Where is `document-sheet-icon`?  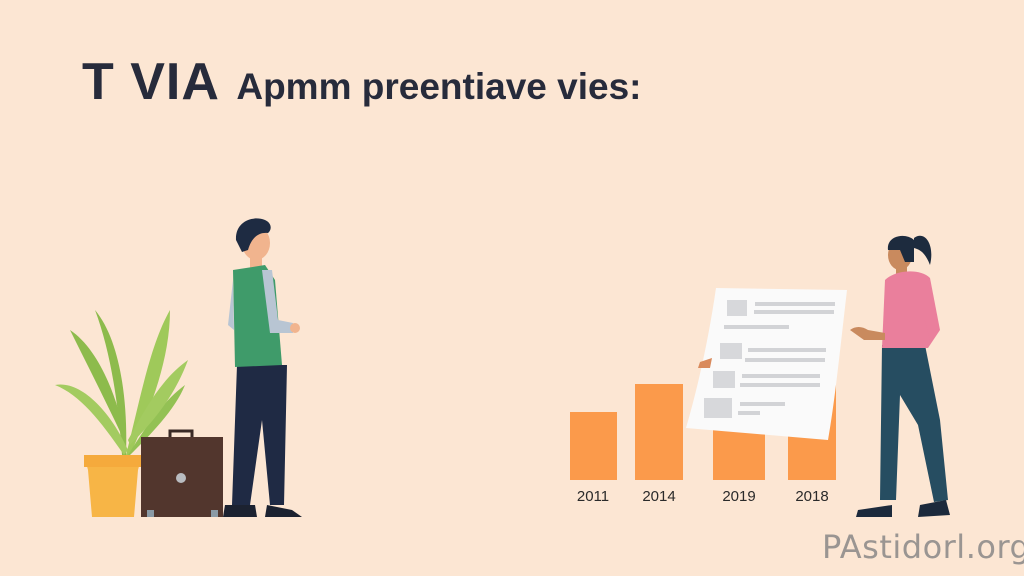
document-sheet-icon is located at coordinates (766, 364).